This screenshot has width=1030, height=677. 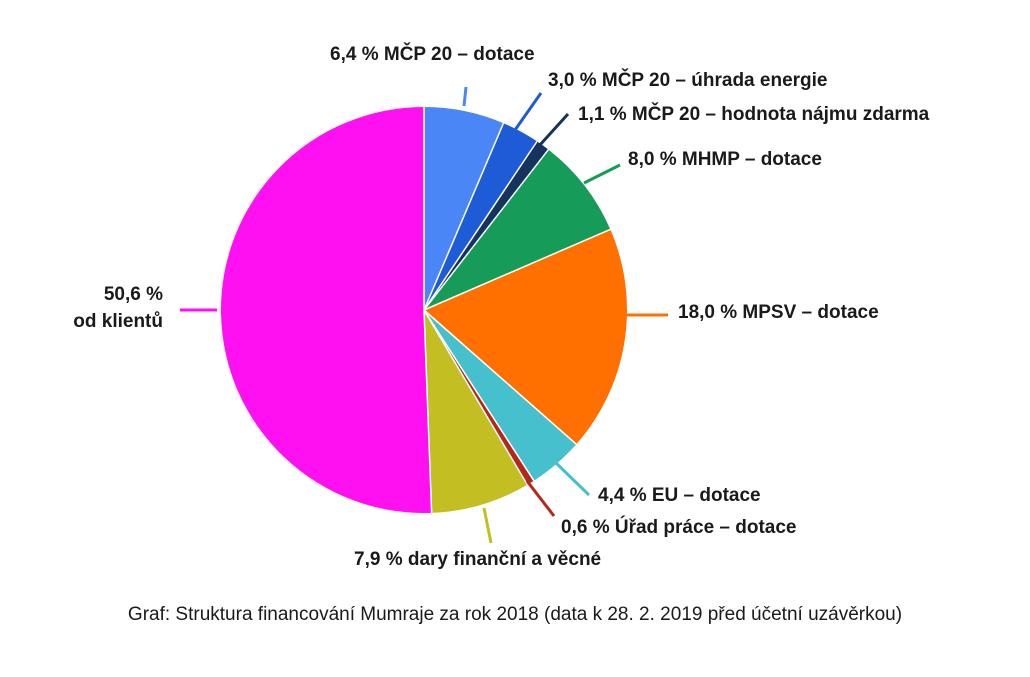 What do you see at coordinates (477, 559) in the screenshot?
I see `slice-label-dary: 7,9 % dary finanční a věcné` at bounding box center [477, 559].